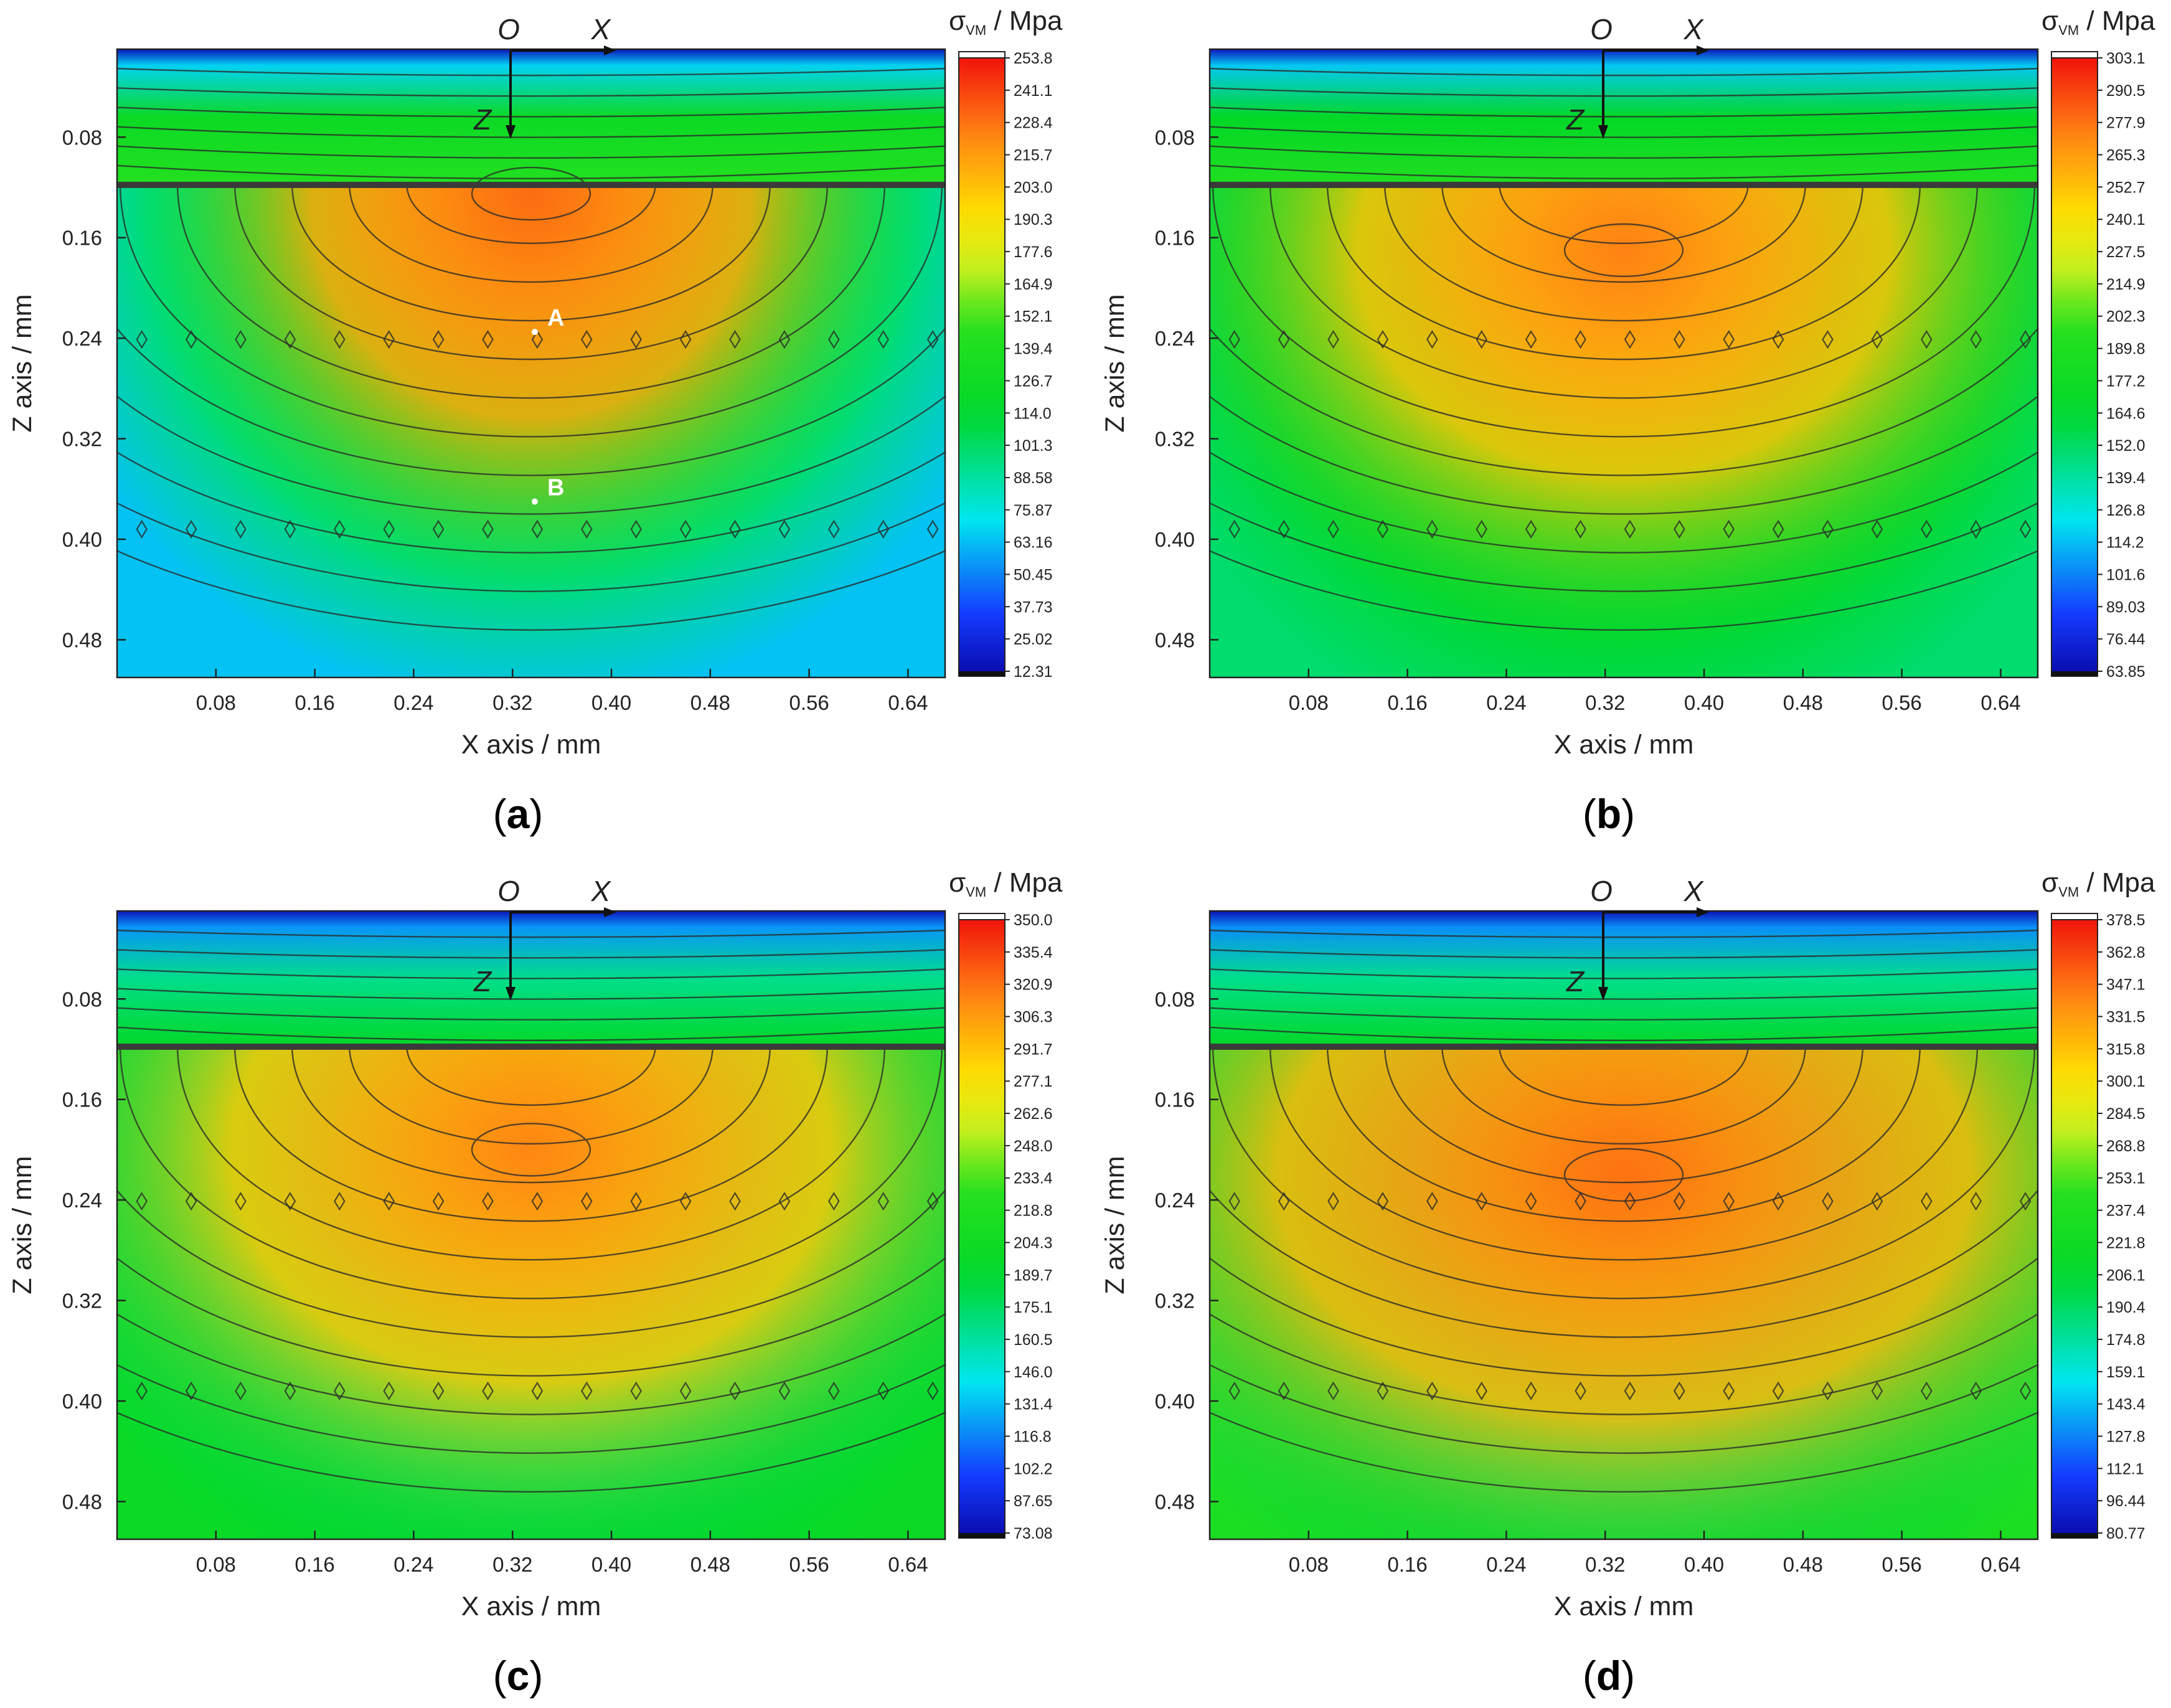  Describe the element at coordinates (1033, 1178) in the screenshot. I see `colorbar-tick-label: 233.4` at that location.